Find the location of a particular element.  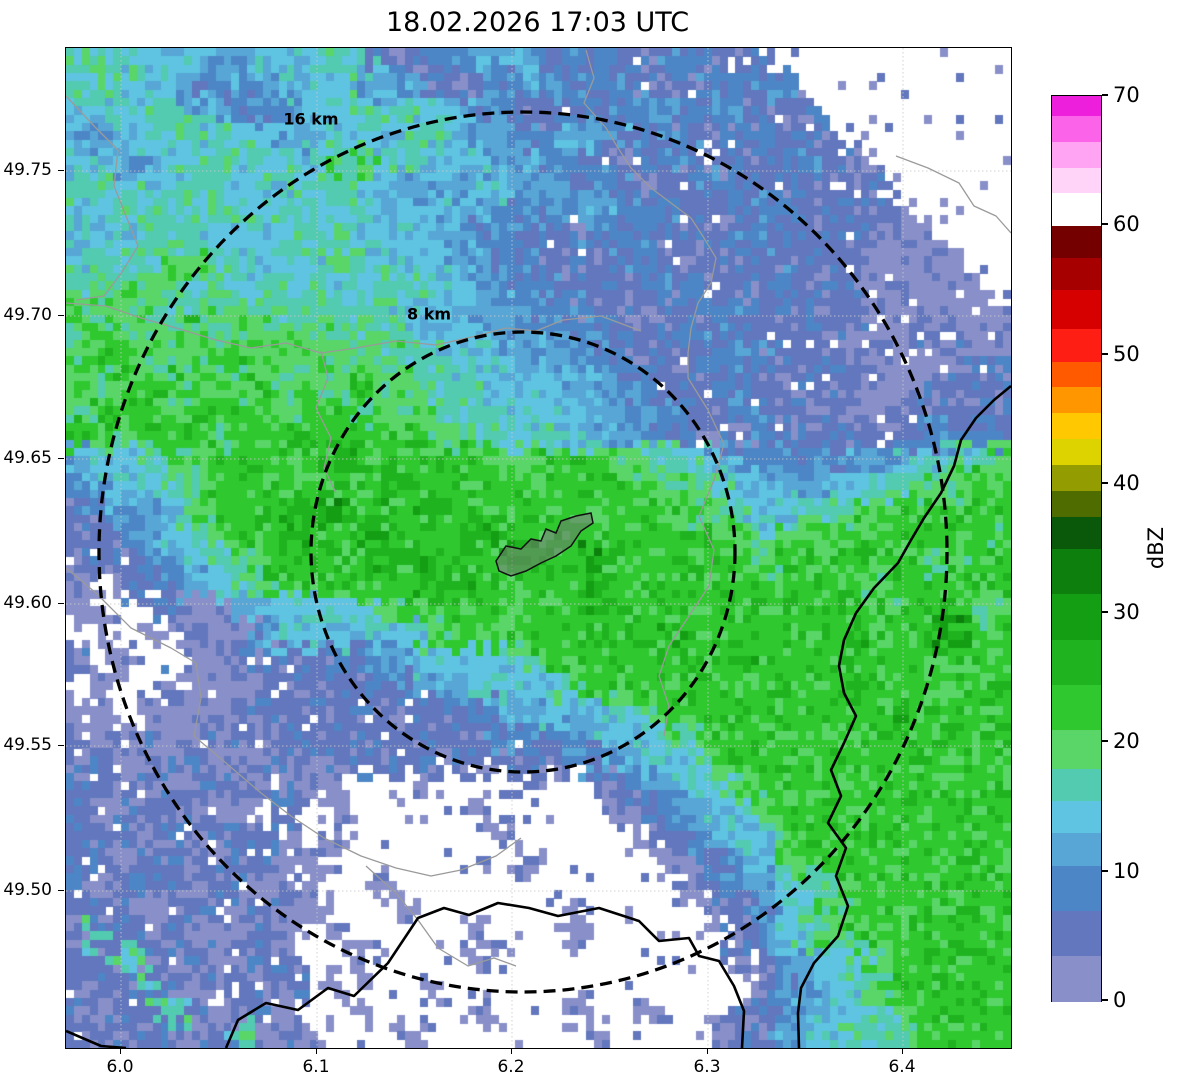

colorbar-tick-label: 0 is located at coordinates (1120, 1000).